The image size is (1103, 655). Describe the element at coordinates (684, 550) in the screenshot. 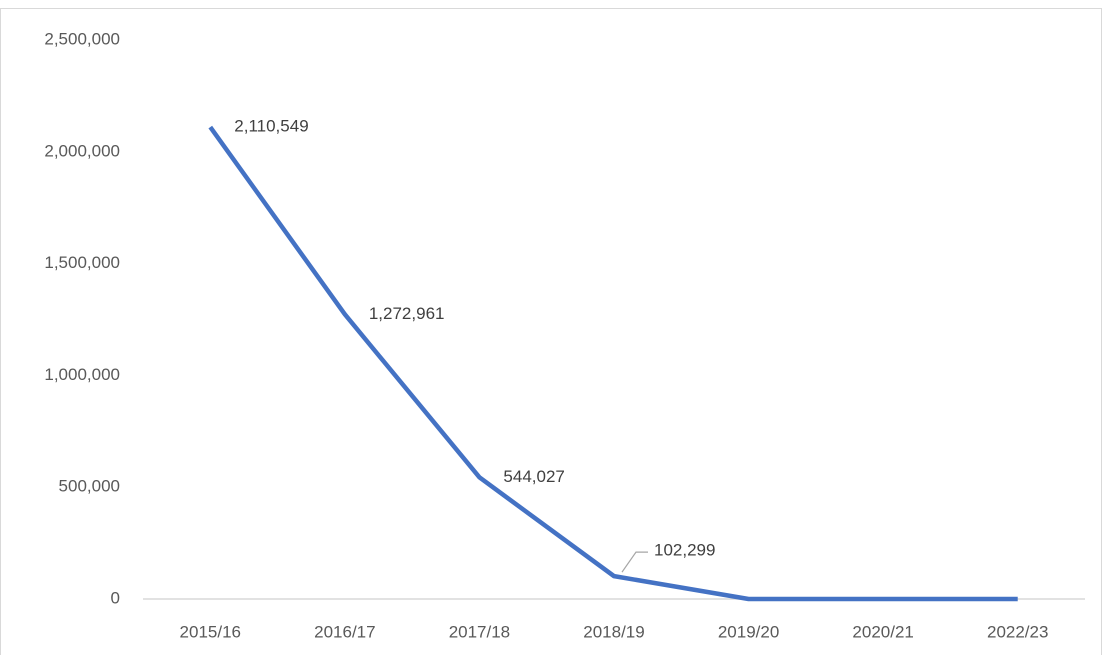

I see `data-label: 102,299` at that location.